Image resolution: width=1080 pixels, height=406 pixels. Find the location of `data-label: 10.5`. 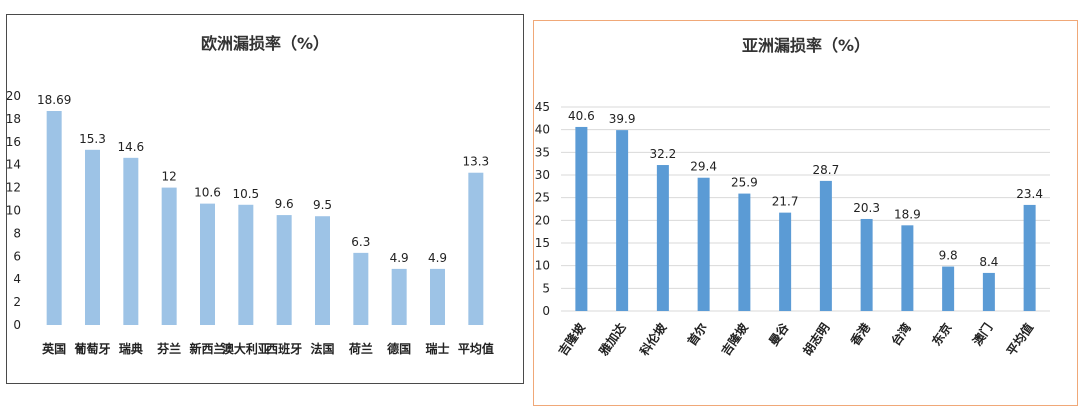

data-label: 10.5 is located at coordinates (245, 194).